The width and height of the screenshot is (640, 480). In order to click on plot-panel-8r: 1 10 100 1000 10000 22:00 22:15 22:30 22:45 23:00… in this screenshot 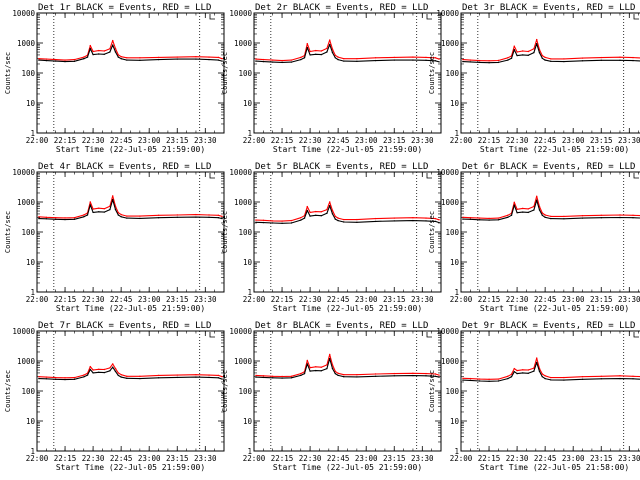, I will do `click(331, 396)`.